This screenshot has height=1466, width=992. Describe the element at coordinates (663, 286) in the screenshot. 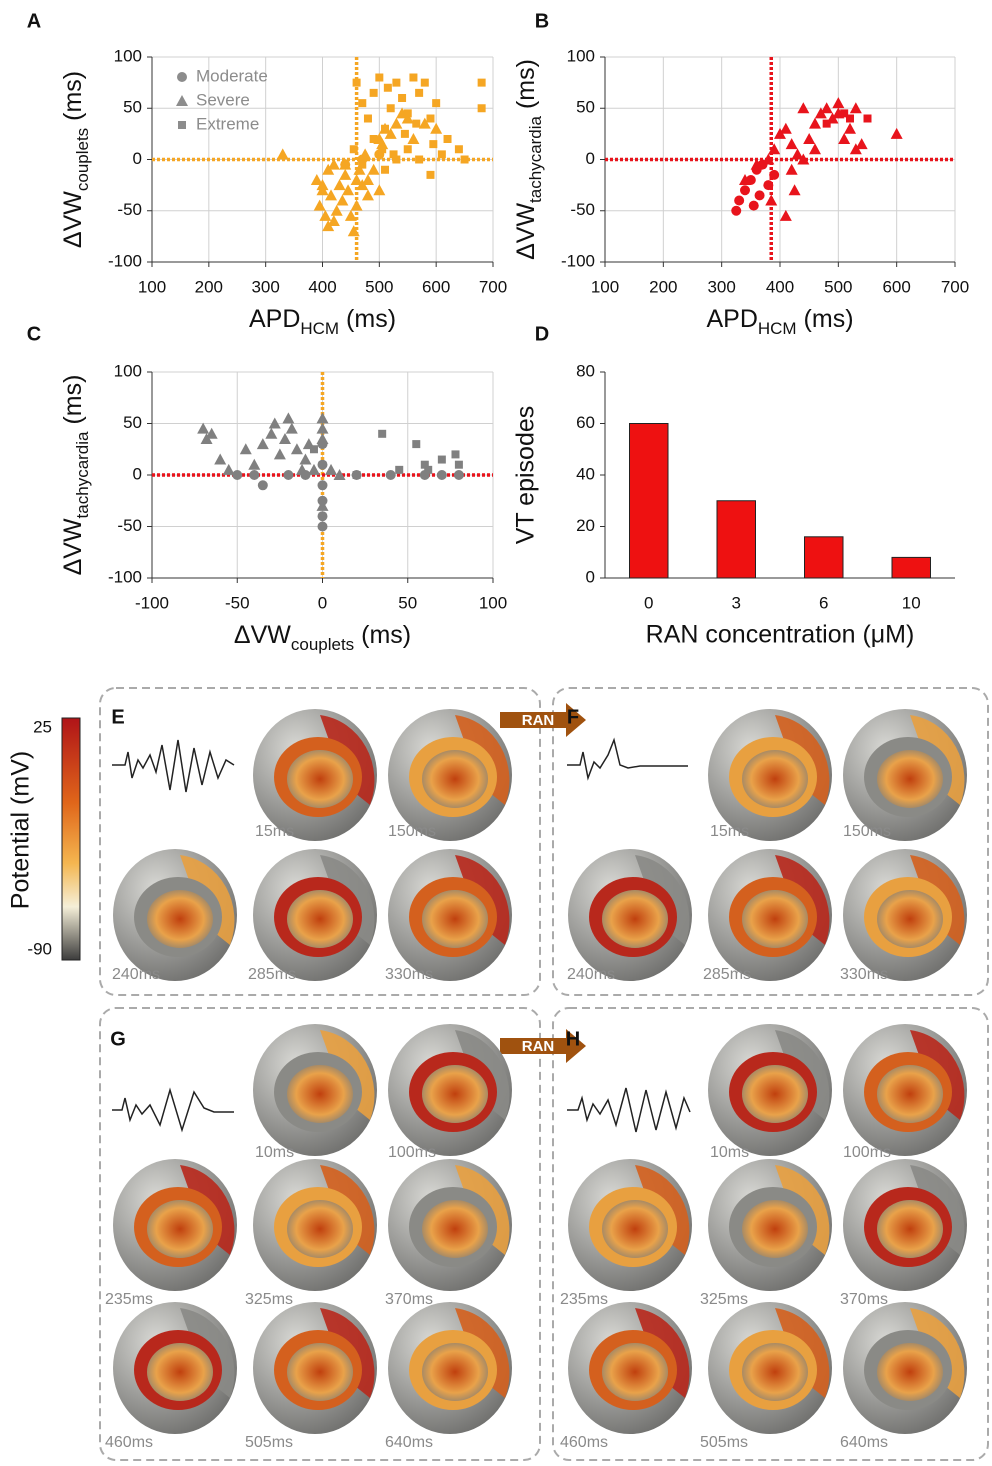

I see `x-tick-label: 200` at that location.